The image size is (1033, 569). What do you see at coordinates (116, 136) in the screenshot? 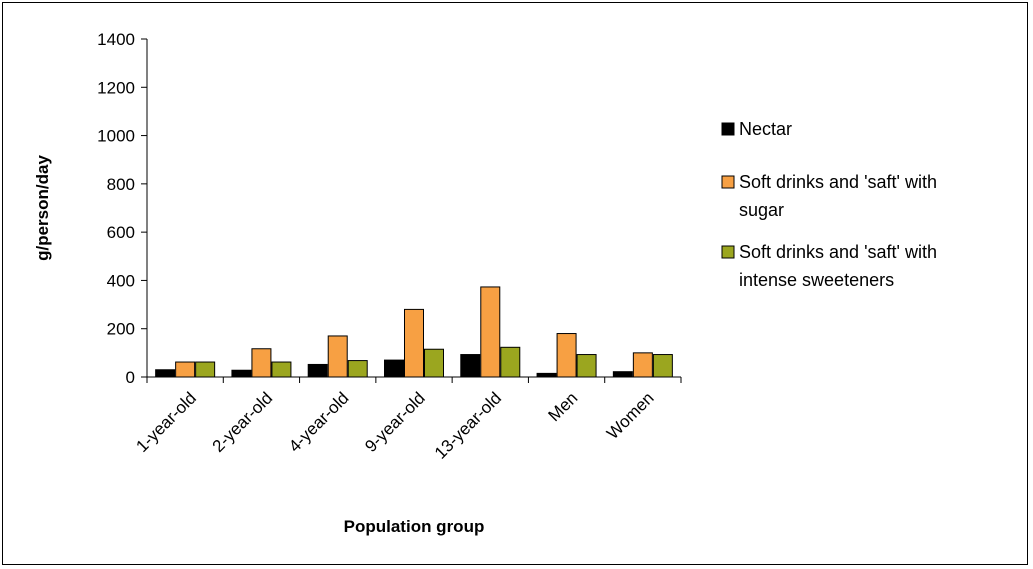
I see `y-tick-label: 1000` at bounding box center [116, 136].